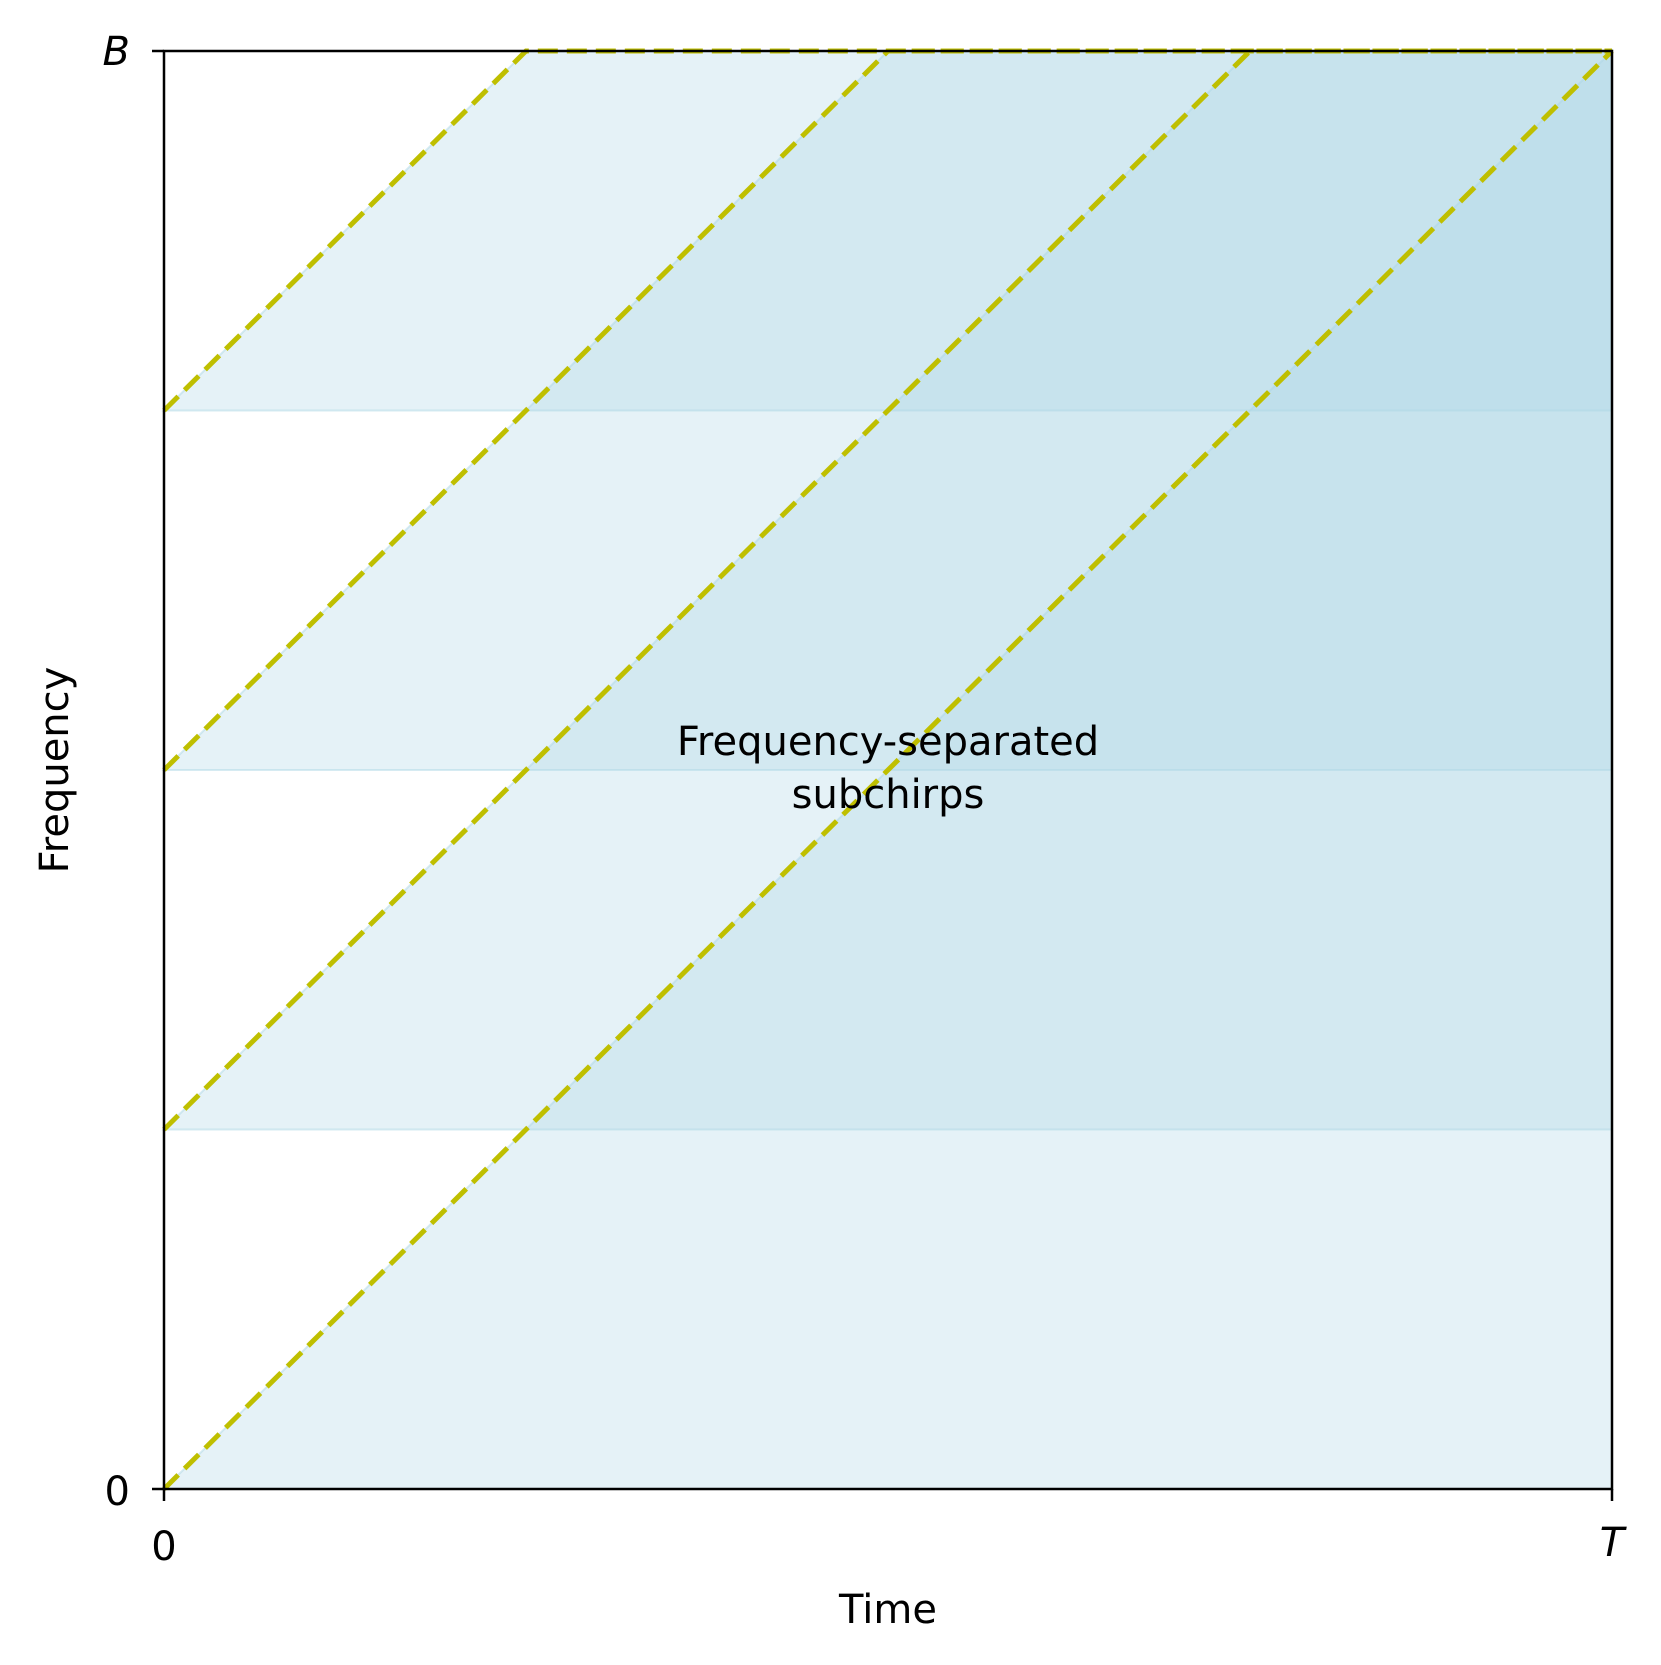  Describe the element at coordinates (1614, 1543) in the screenshot. I see `x-tick-label-T: T` at that location.